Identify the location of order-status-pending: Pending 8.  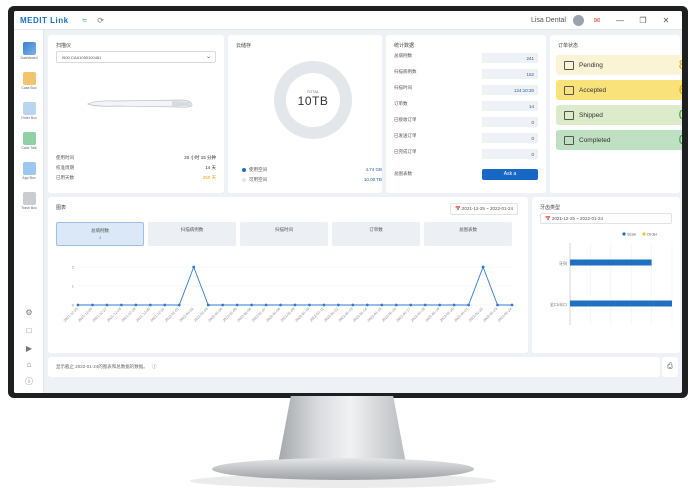
(619, 65).